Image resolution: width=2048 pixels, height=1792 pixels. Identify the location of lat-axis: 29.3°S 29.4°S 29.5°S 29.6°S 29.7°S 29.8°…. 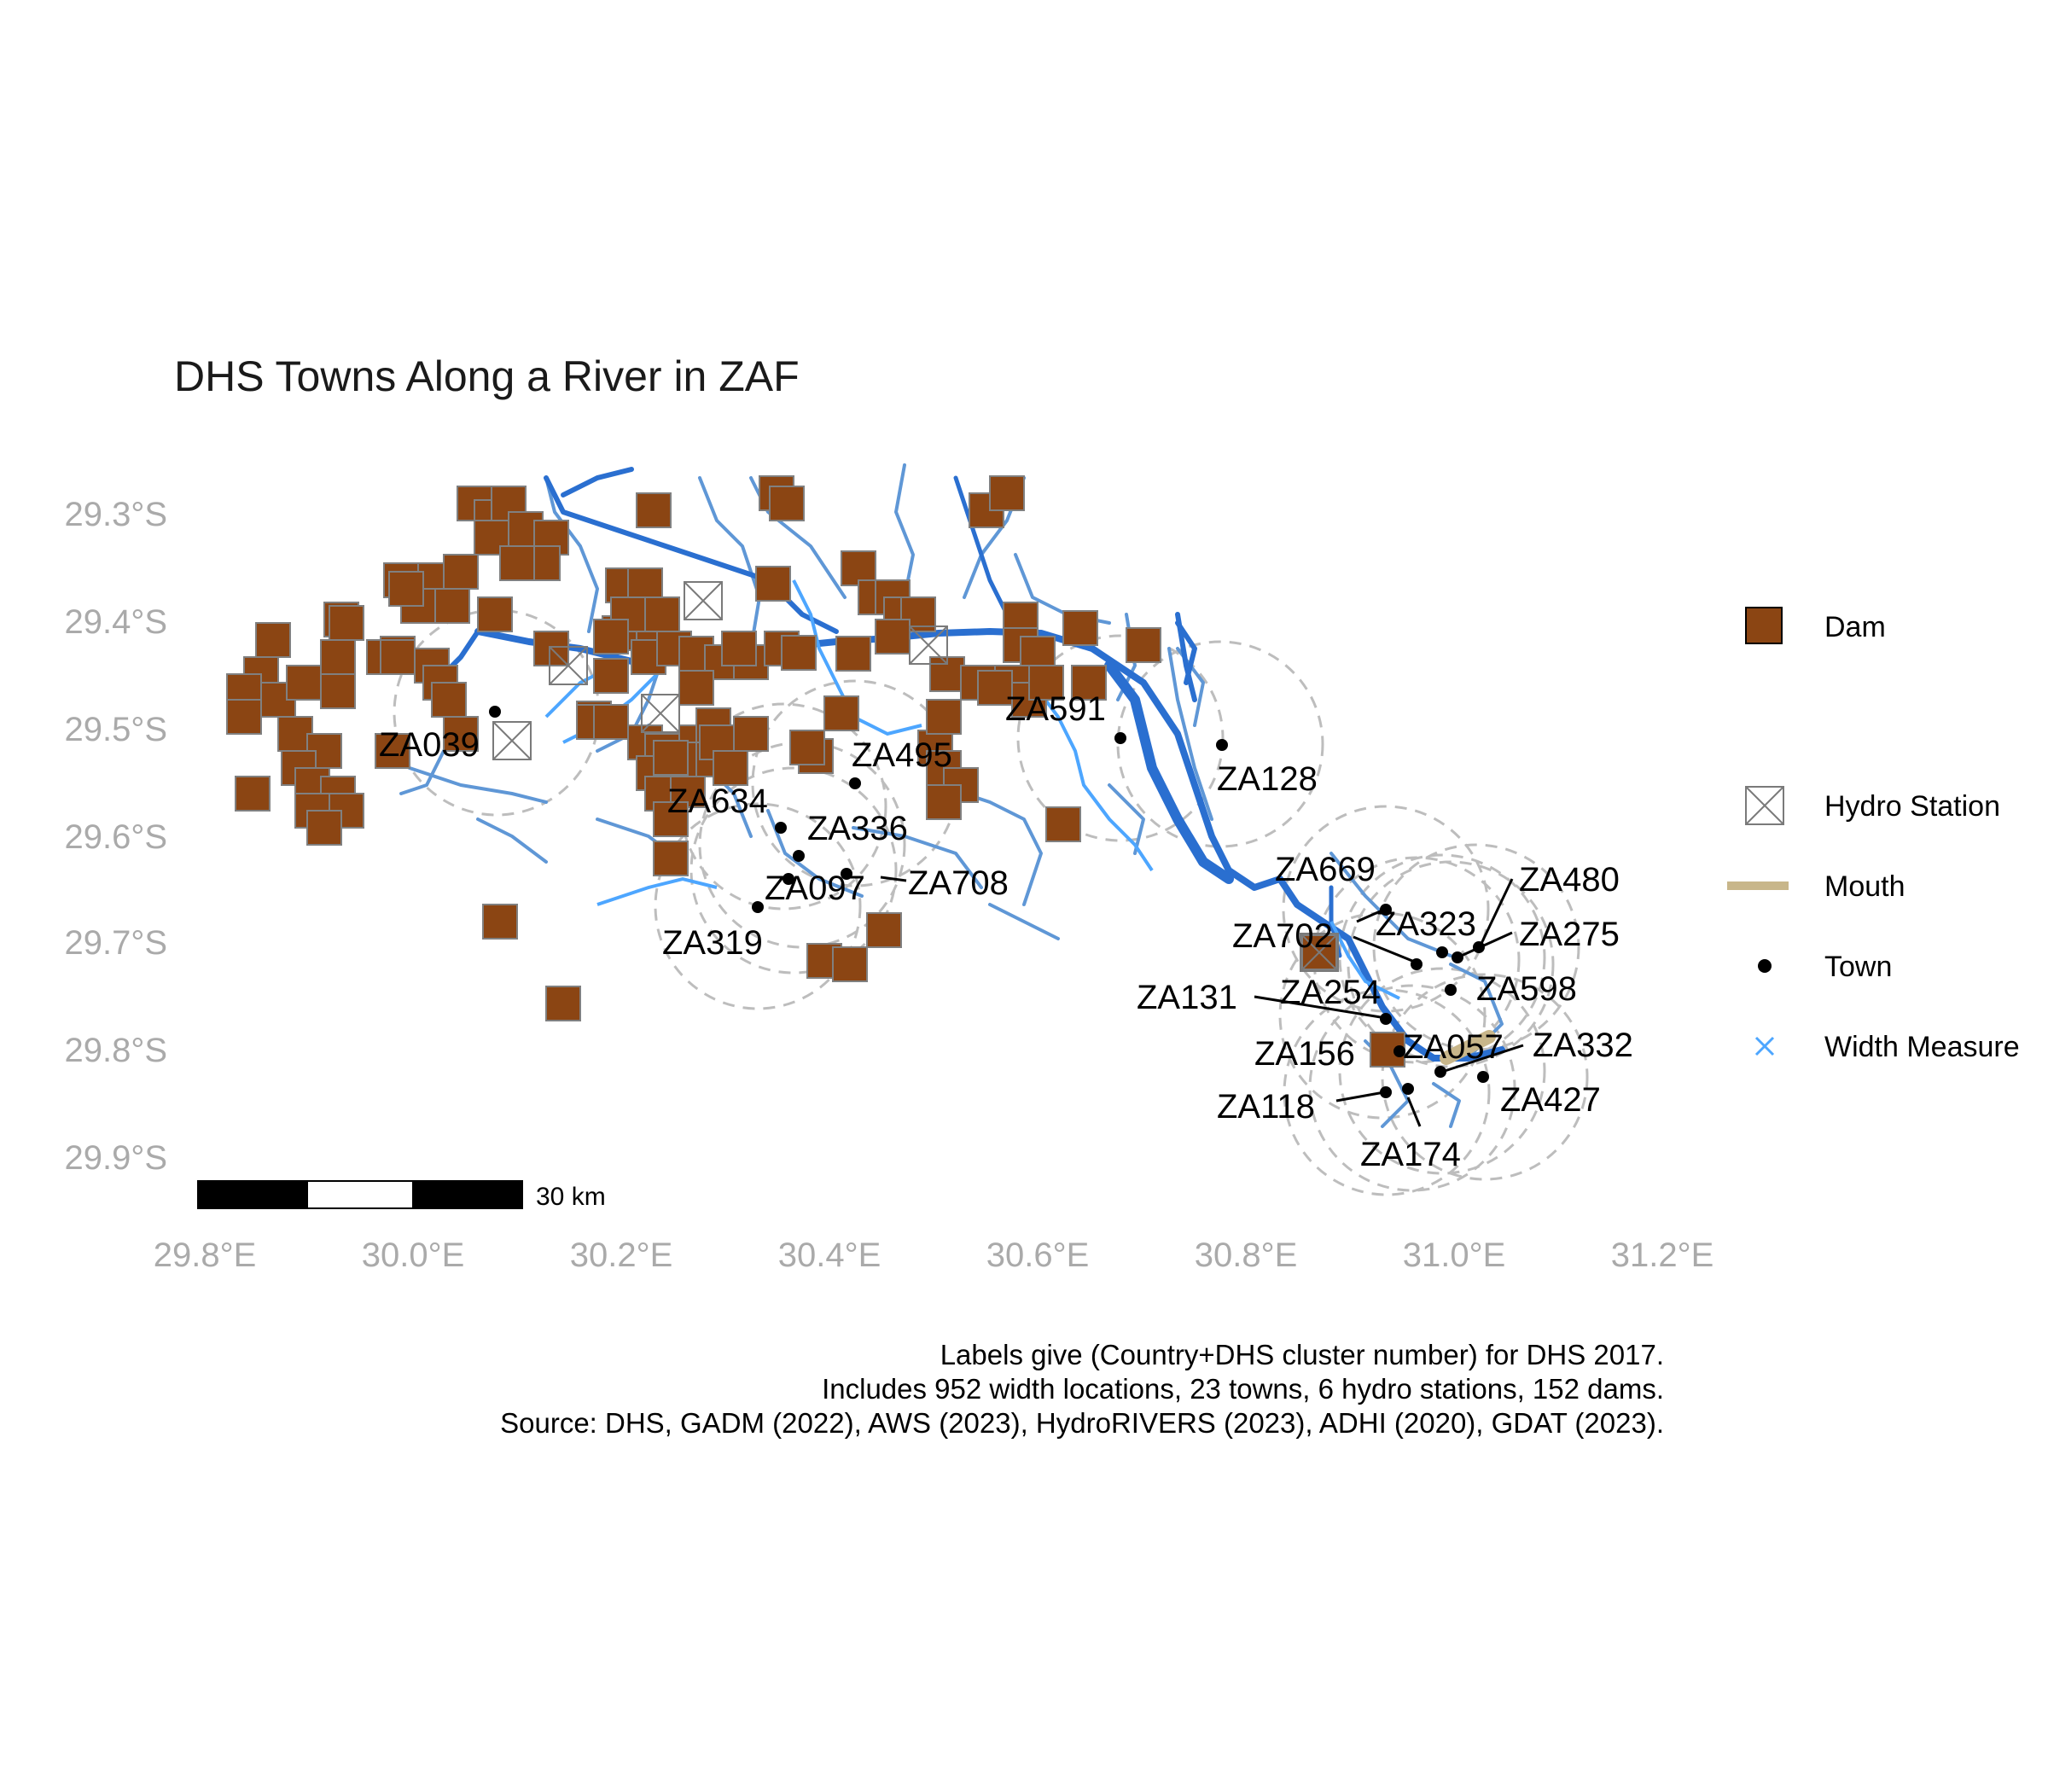
(116, 836).